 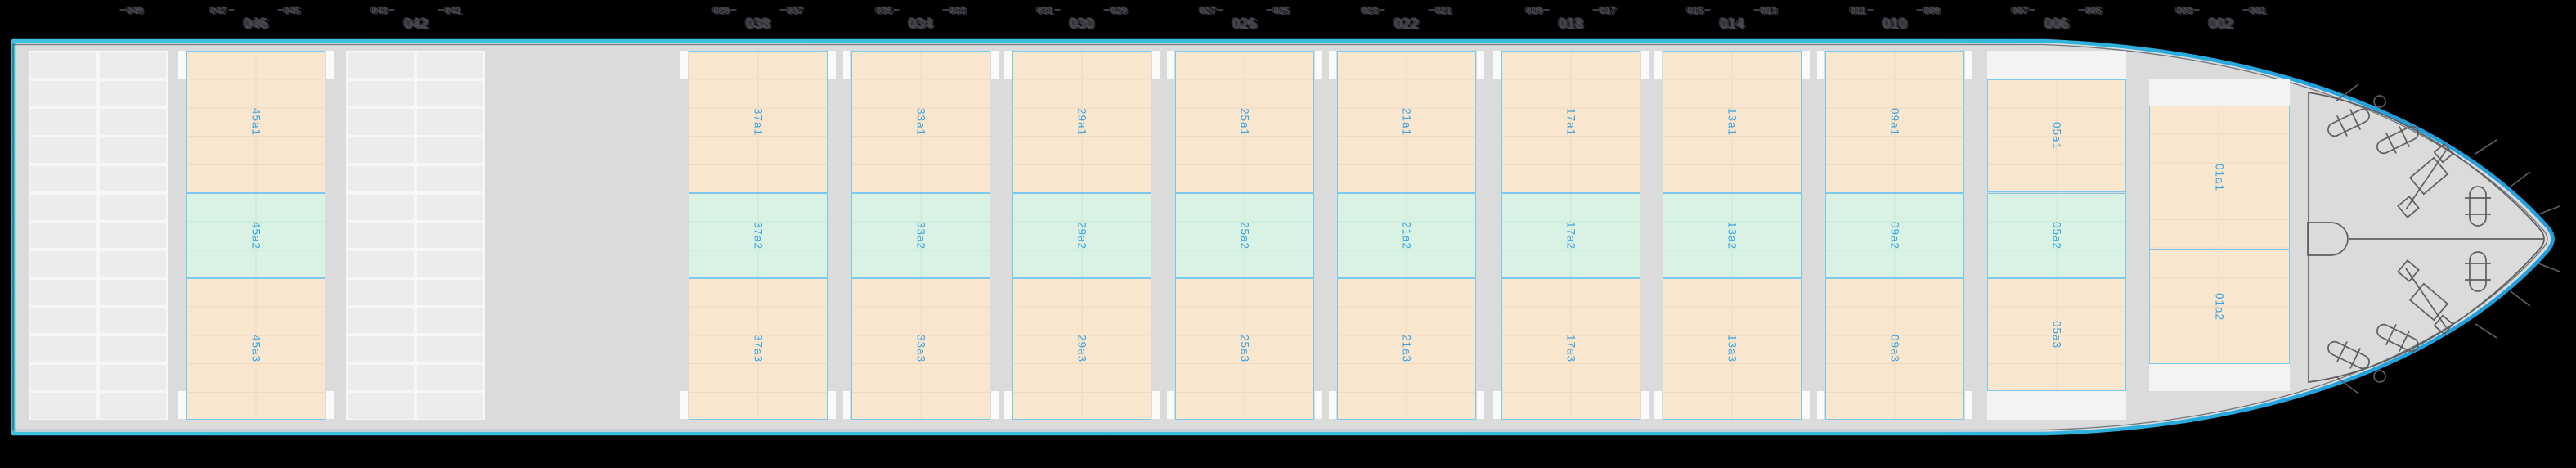 I want to click on bay-block-45a3: 45a3, so click(x=256, y=349).